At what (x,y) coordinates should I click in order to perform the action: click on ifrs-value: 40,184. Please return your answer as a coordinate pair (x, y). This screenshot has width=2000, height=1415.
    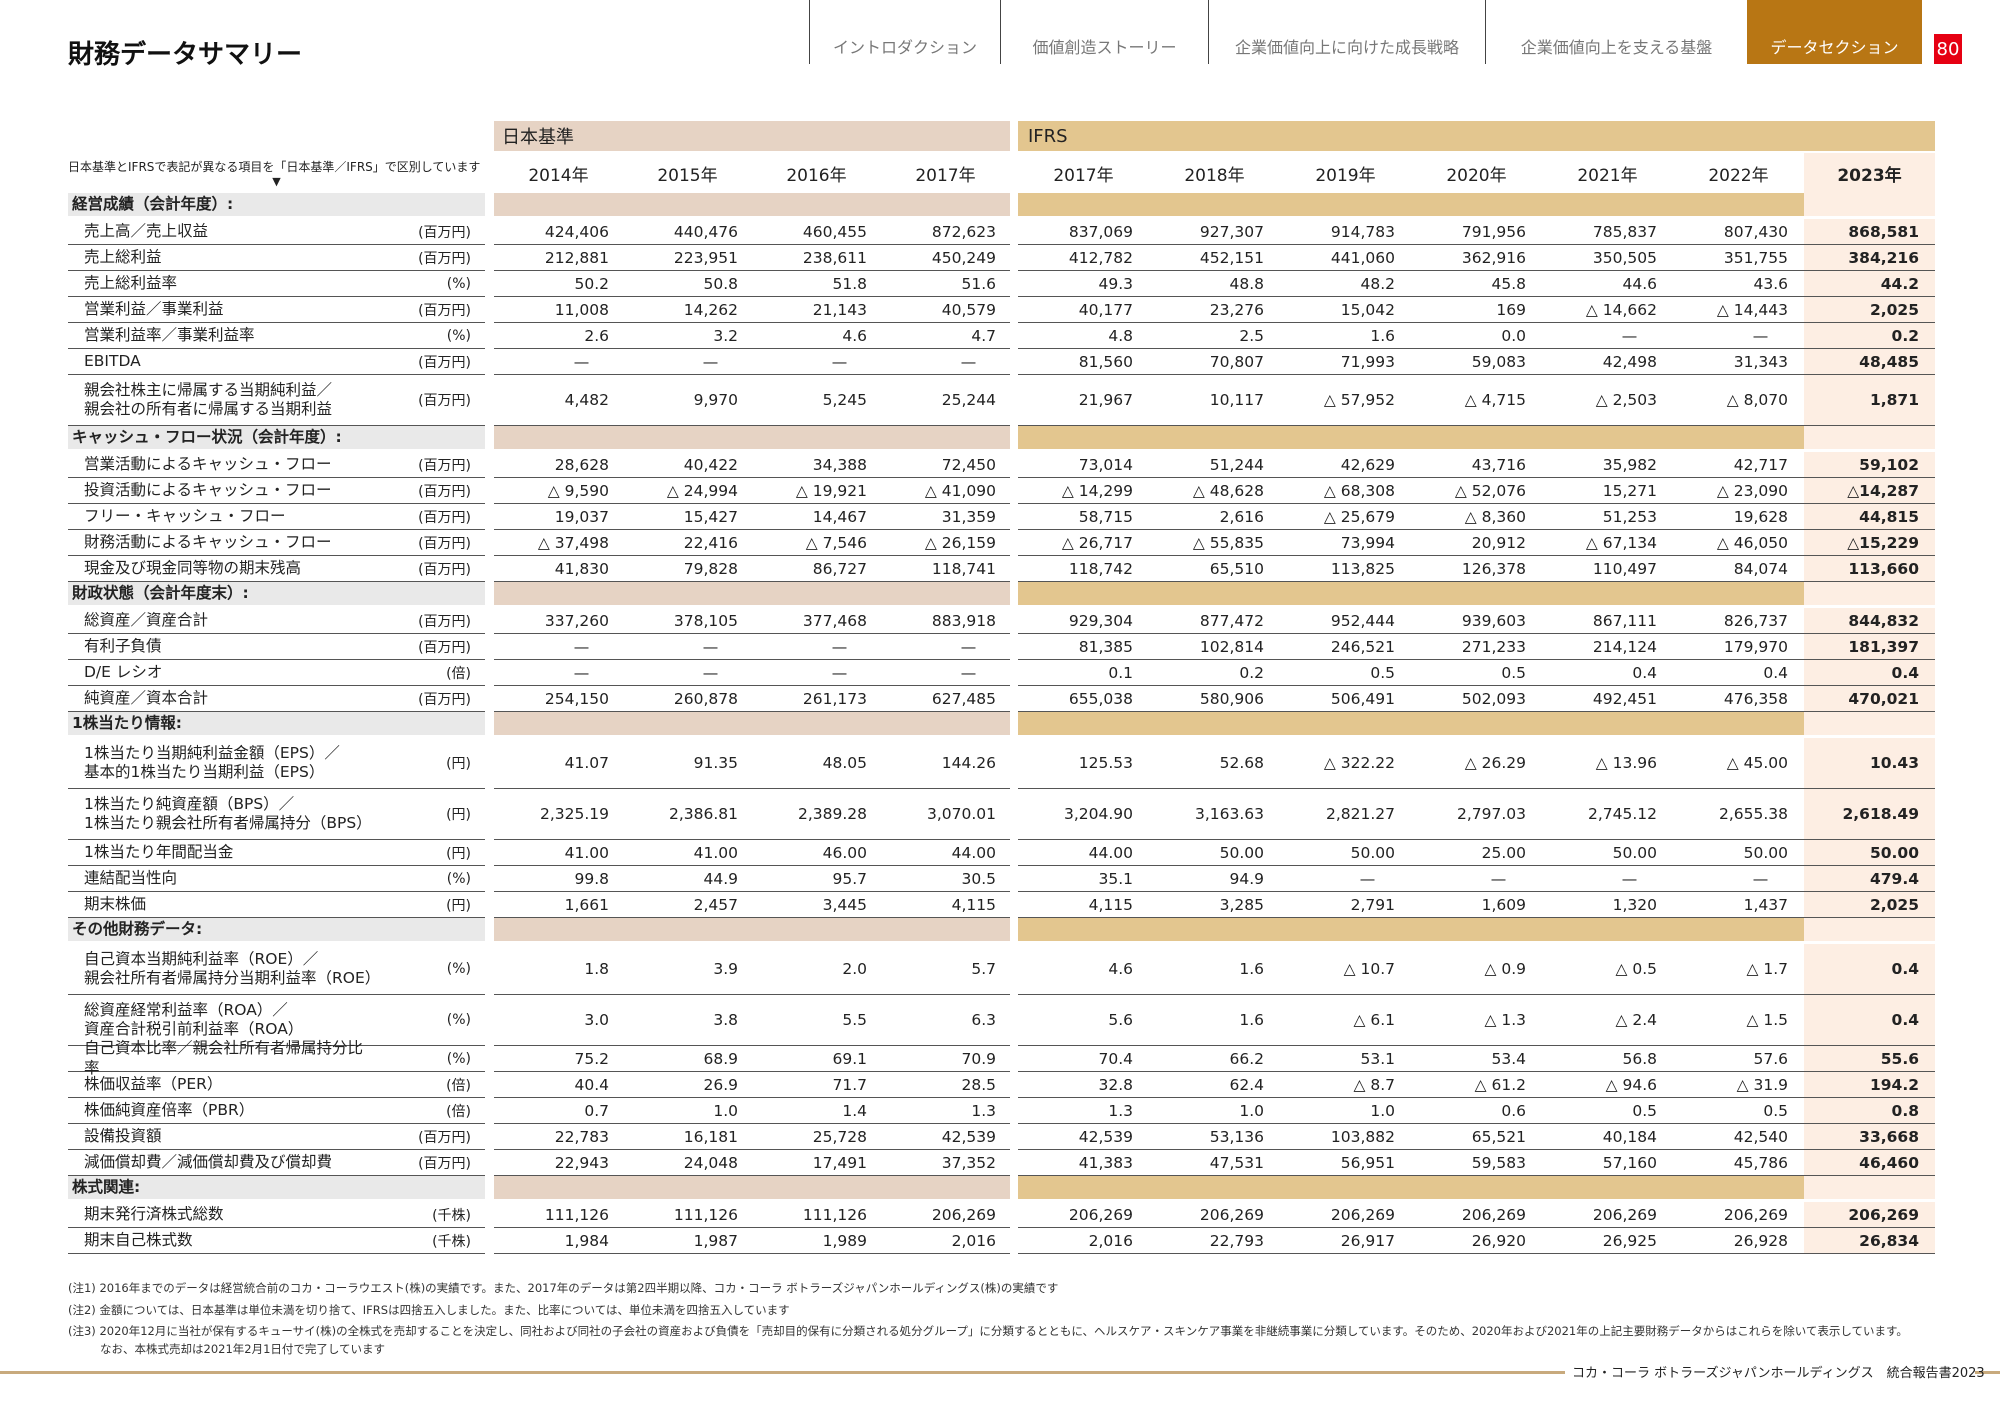
    Looking at the image, I should click on (1607, 1137).